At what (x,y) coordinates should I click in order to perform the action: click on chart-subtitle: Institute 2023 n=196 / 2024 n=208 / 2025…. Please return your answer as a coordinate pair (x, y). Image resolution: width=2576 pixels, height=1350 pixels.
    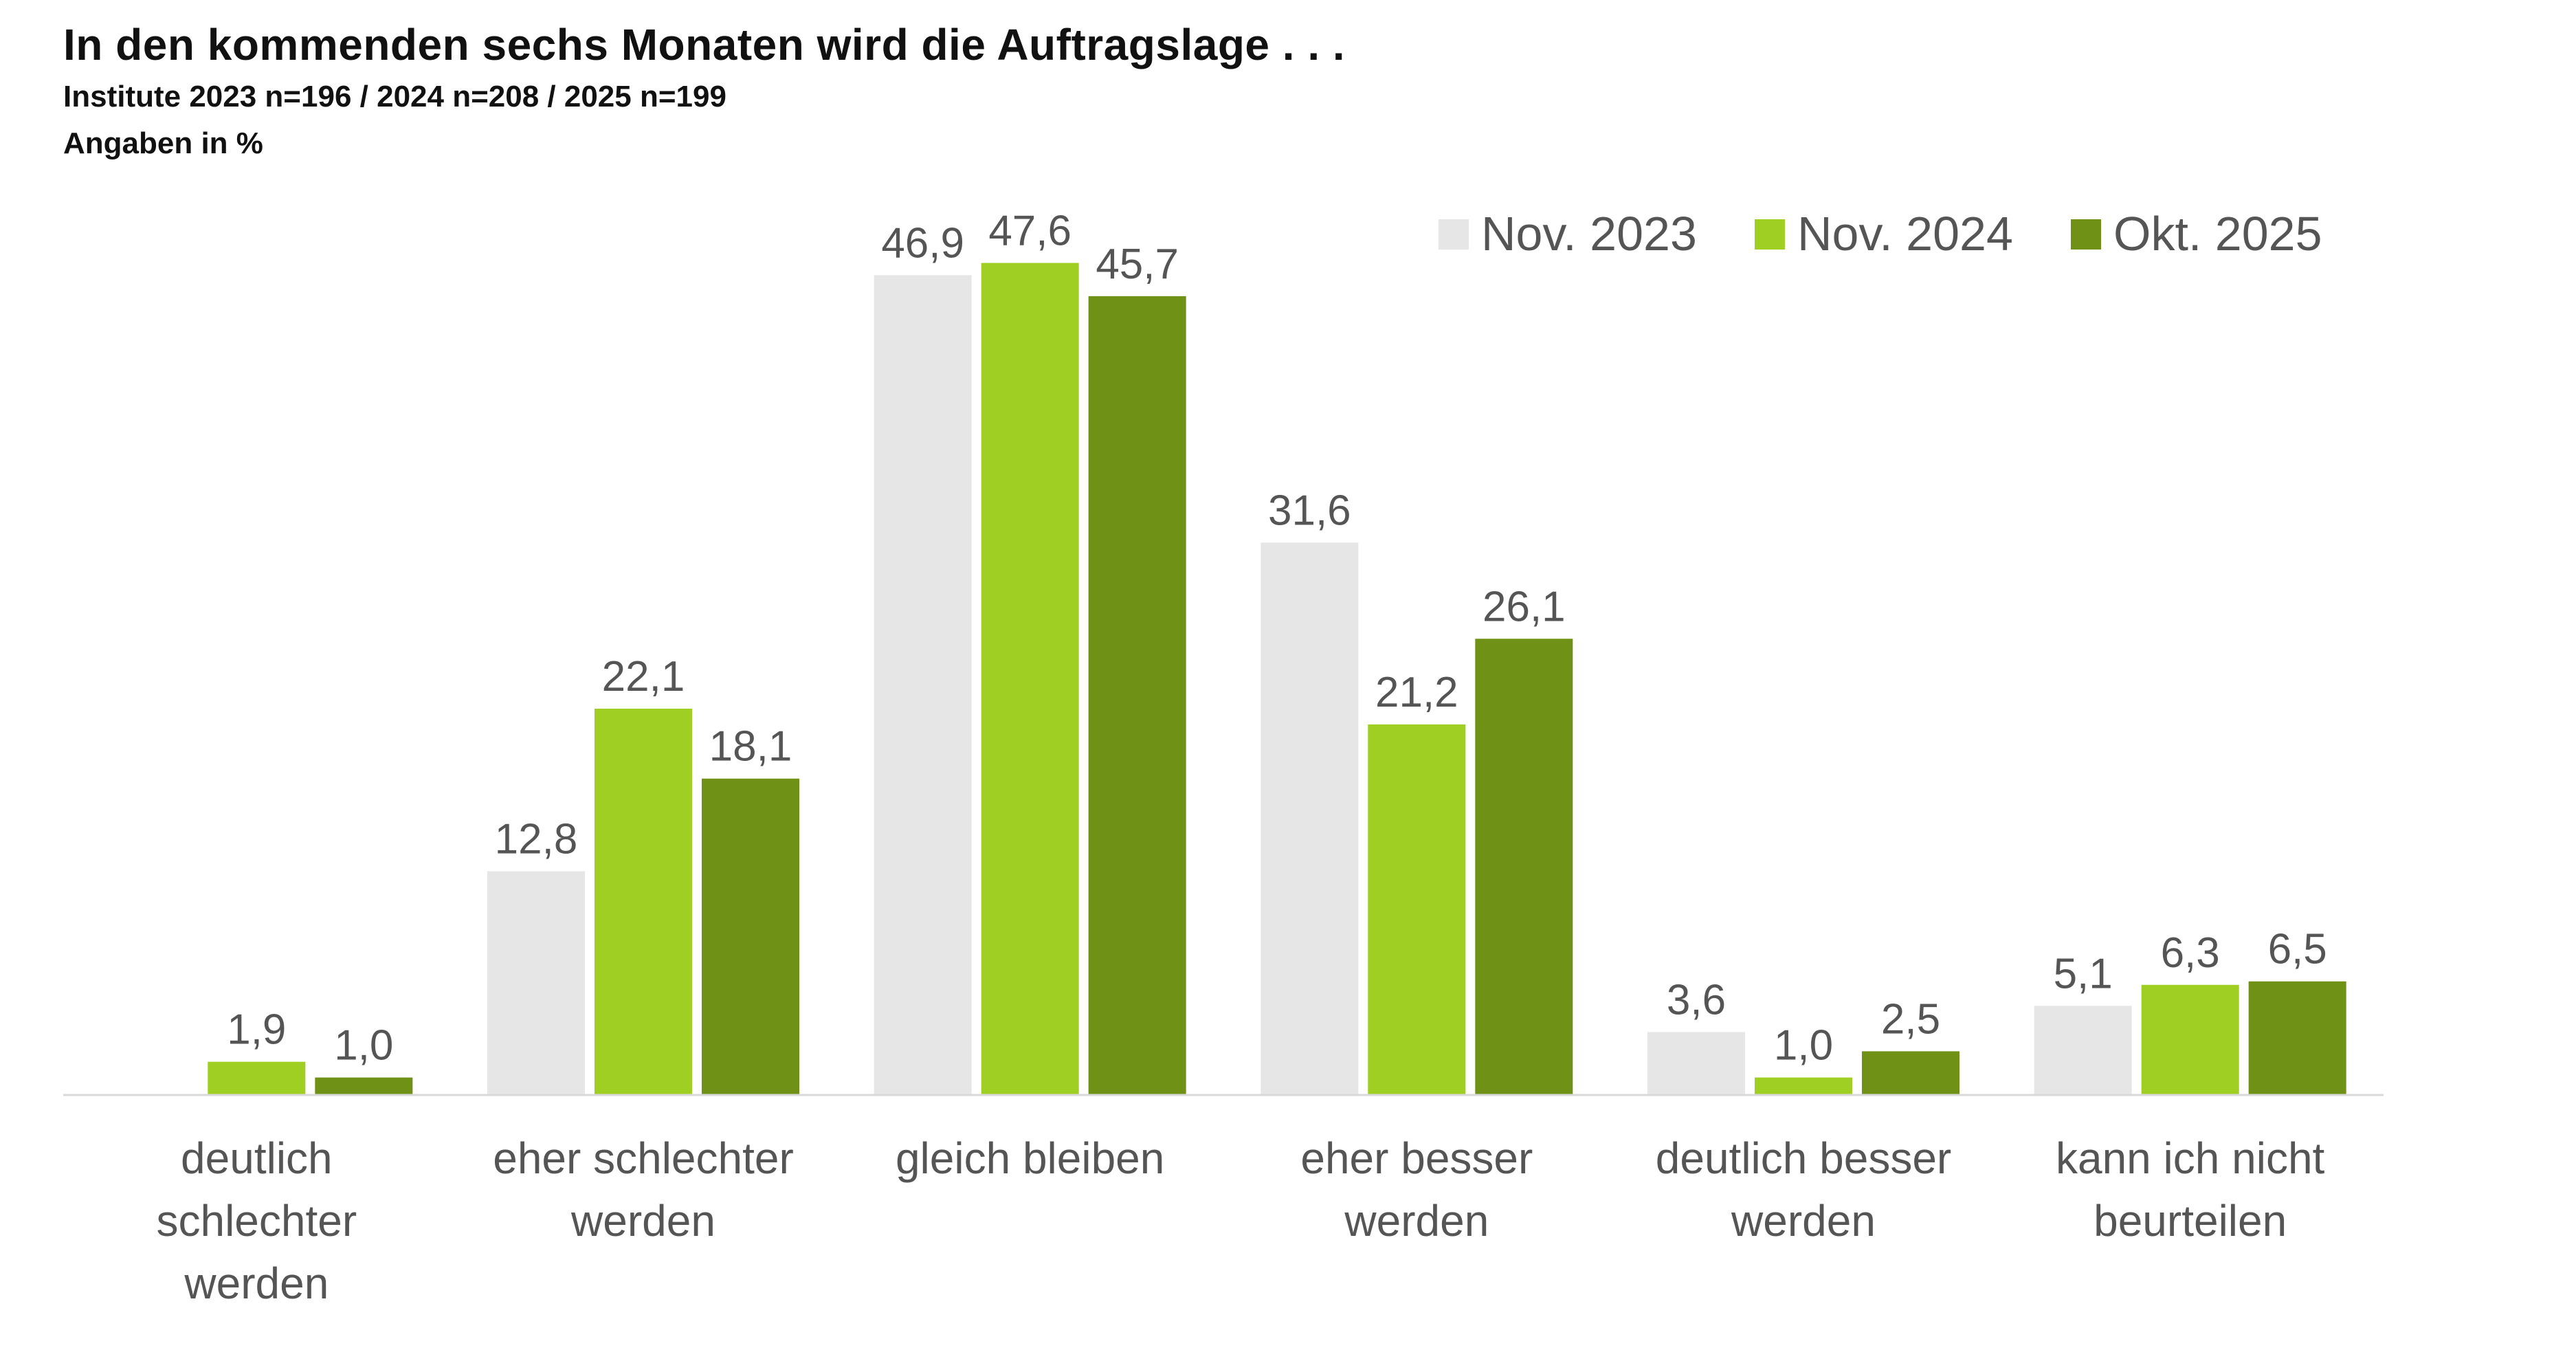
    Looking at the image, I should click on (394, 96).